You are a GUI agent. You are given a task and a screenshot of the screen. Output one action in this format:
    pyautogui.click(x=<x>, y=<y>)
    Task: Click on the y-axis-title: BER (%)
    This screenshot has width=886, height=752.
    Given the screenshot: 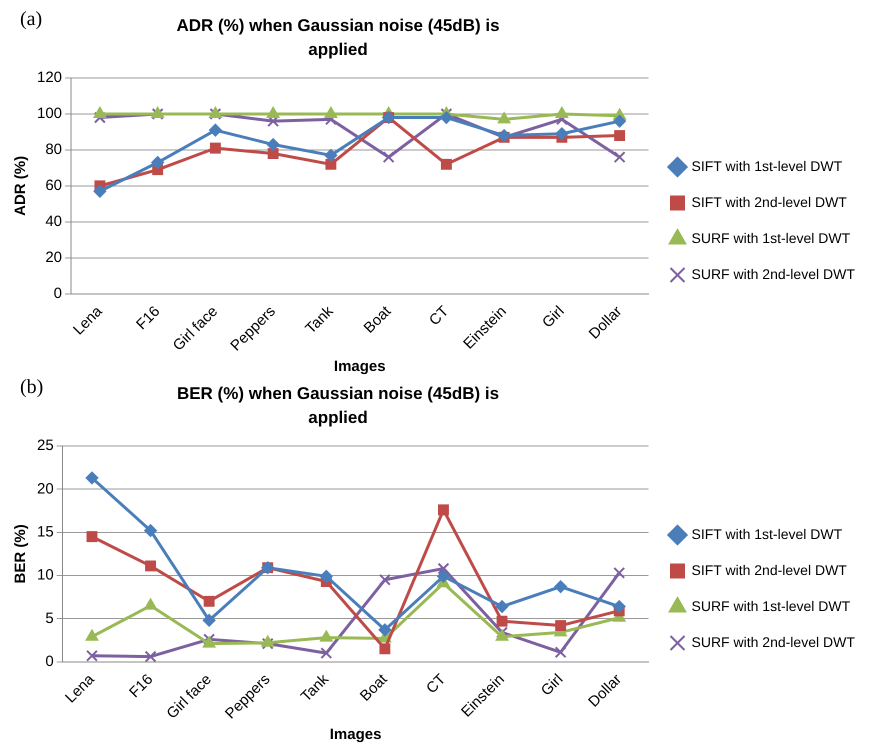 What is the action you would take?
    pyautogui.click(x=21, y=554)
    